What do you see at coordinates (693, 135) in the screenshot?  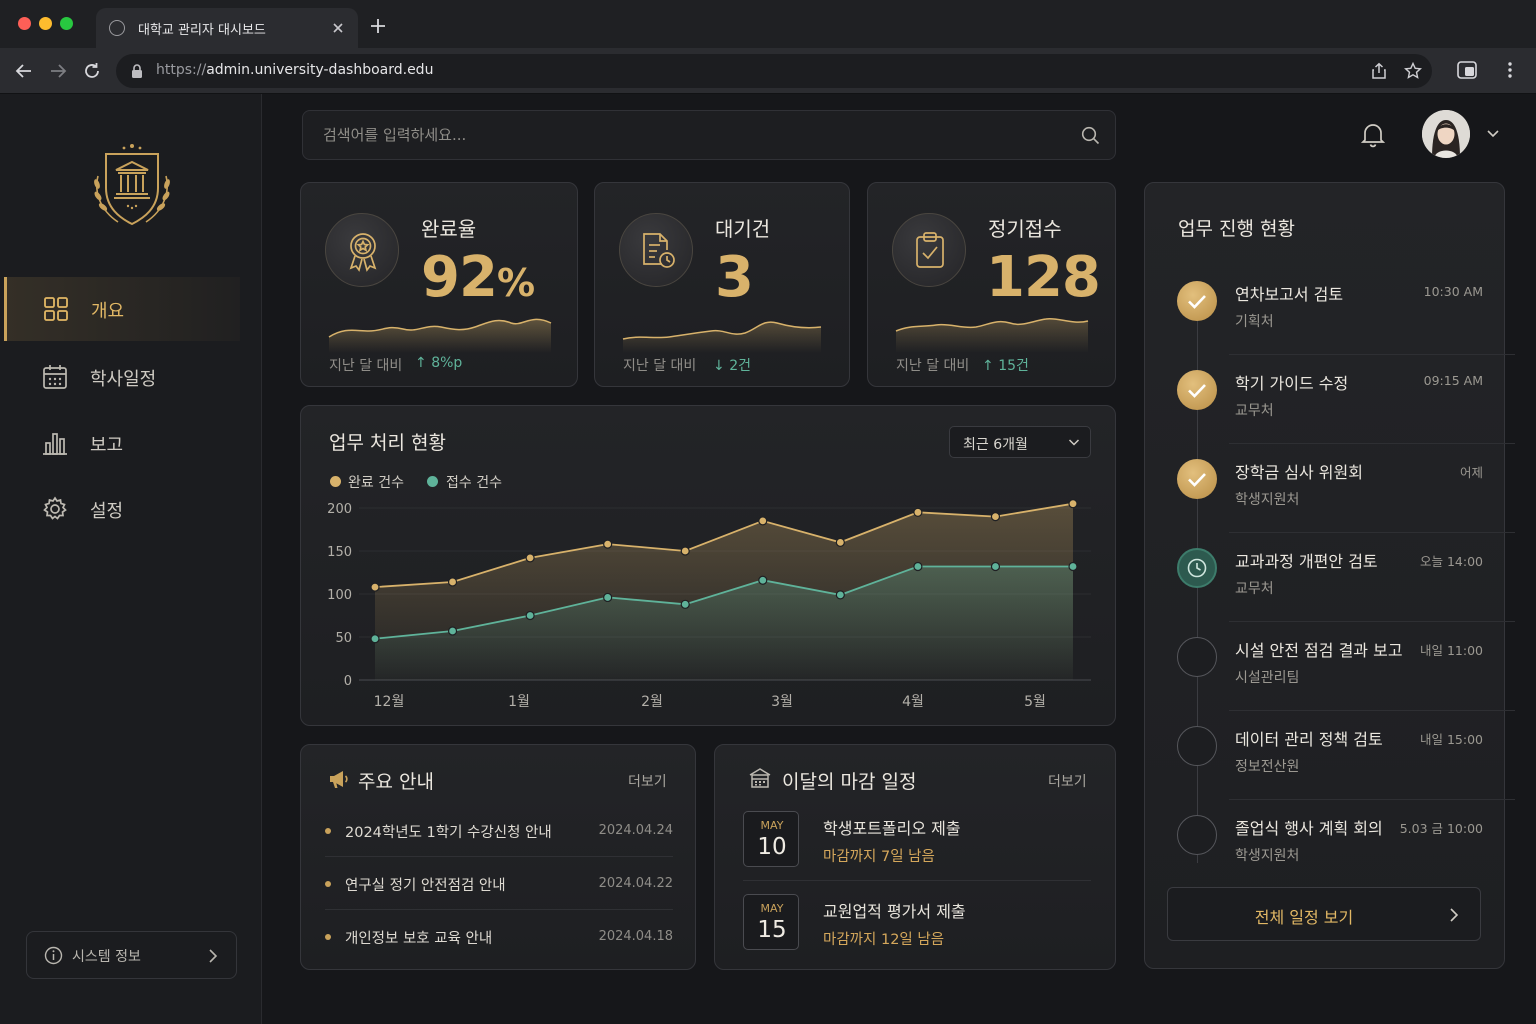 I see `search-input` at bounding box center [693, 135].